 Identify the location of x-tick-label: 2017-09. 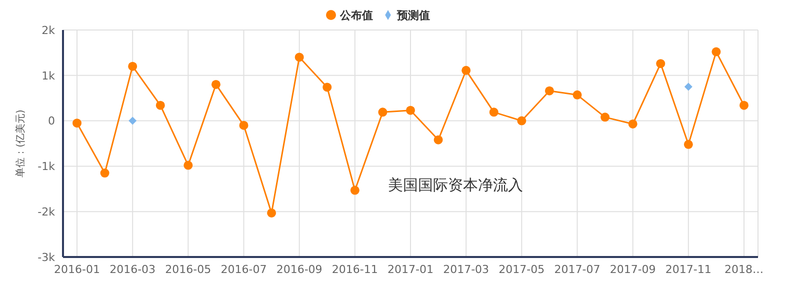
(633, 269).